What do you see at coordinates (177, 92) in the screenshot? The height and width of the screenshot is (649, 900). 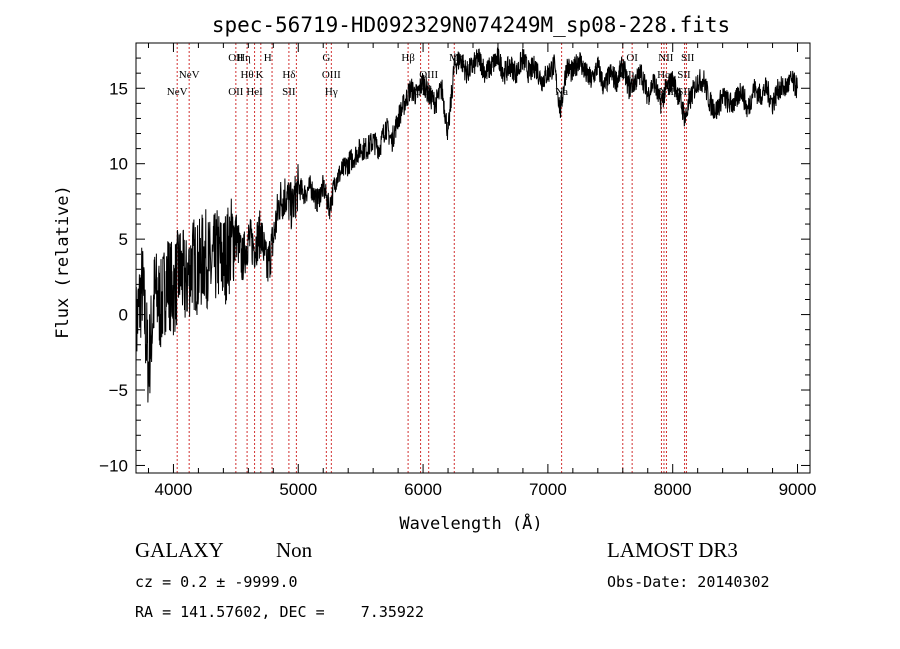 I see `emission-line-label-0: NeV` at bounding box center [177, 92].